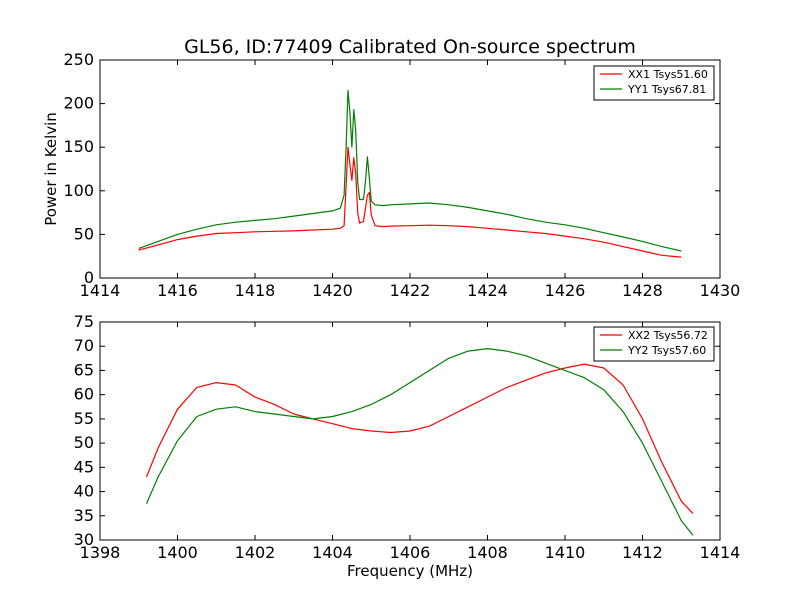 This screenshot has height=600, width=800. Describe the element at coordinates (78, 59) in the screenshot. I see `top-y-tick-label: 250` at that location.